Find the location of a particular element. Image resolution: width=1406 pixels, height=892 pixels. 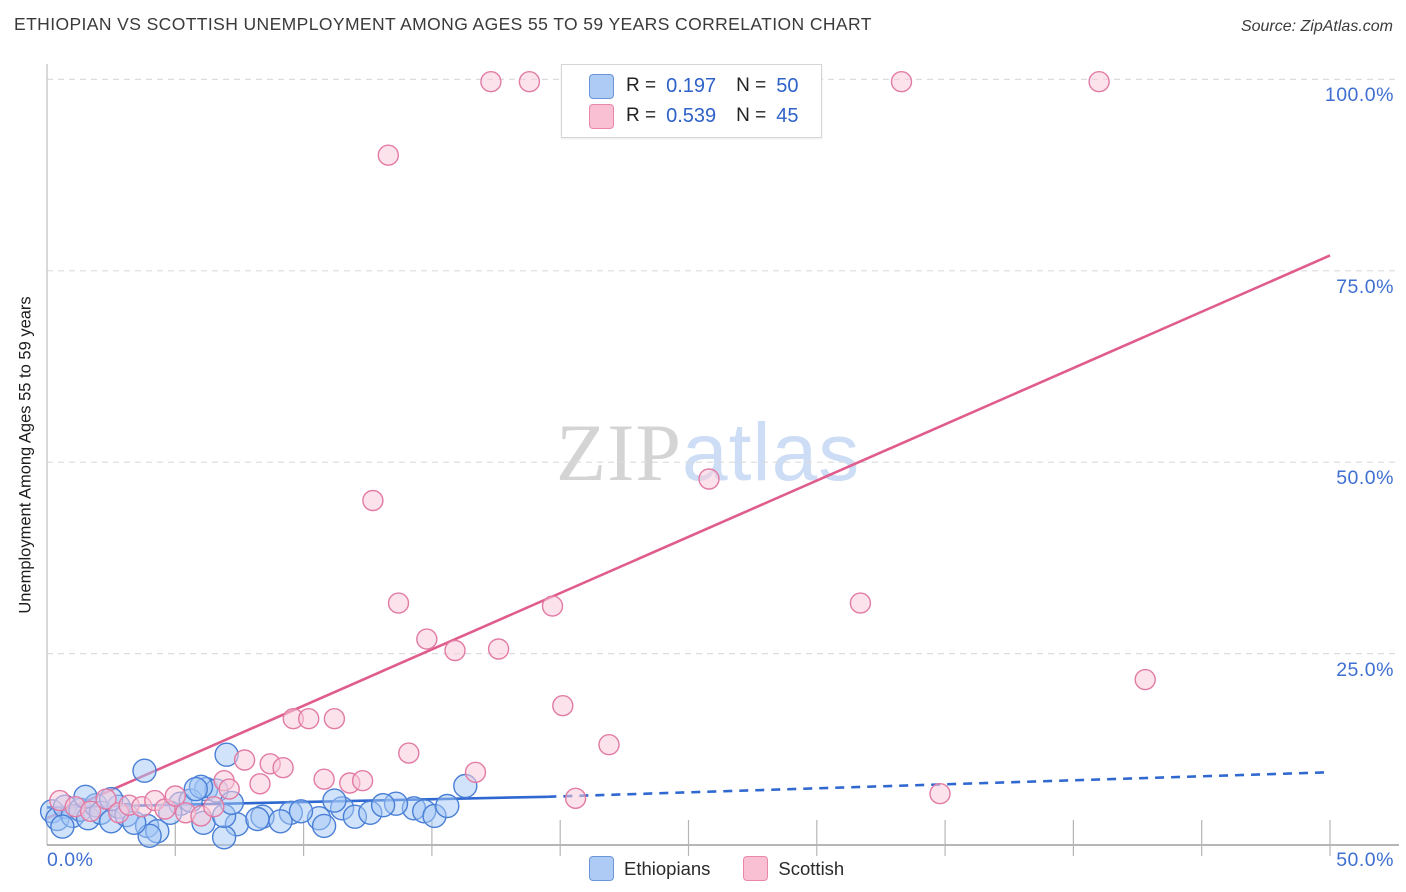

correlation-legend: R = 0.197 N = 50 R = 0.539 N = 45 is located at coordinates (691, 101).